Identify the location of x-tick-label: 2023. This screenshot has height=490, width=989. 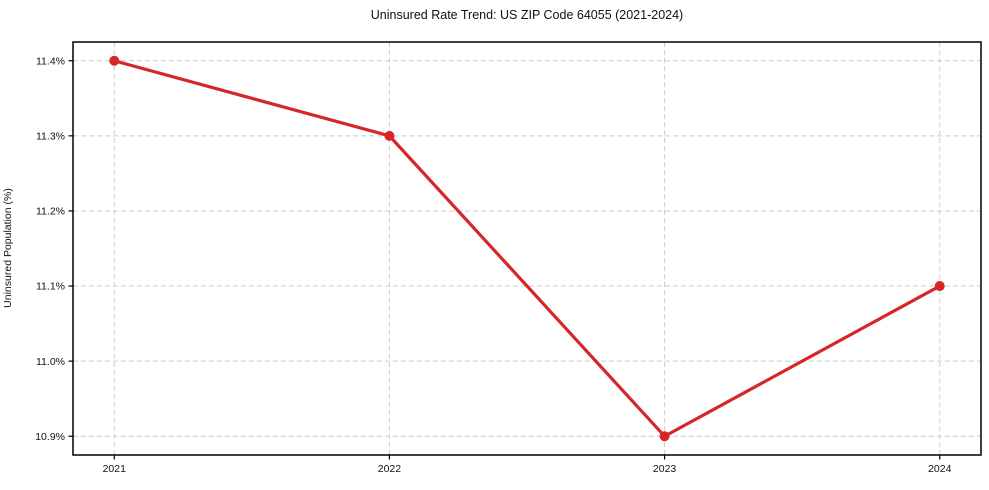
(665, 469).